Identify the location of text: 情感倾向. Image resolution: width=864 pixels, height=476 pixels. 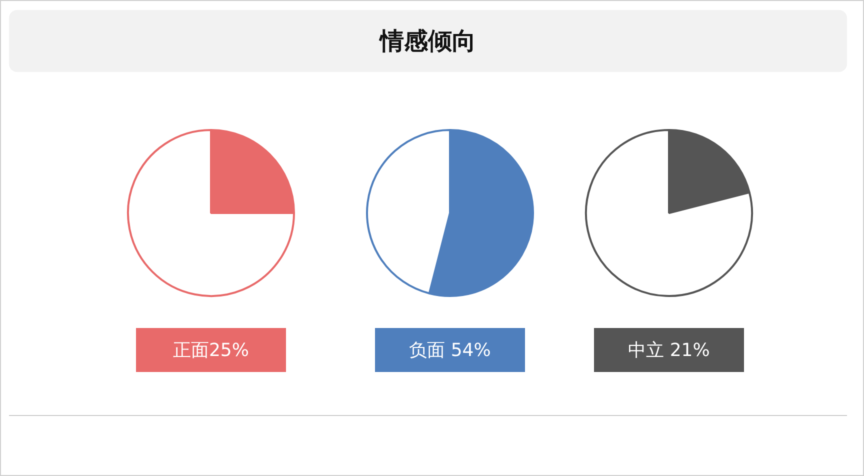
(428, 41).